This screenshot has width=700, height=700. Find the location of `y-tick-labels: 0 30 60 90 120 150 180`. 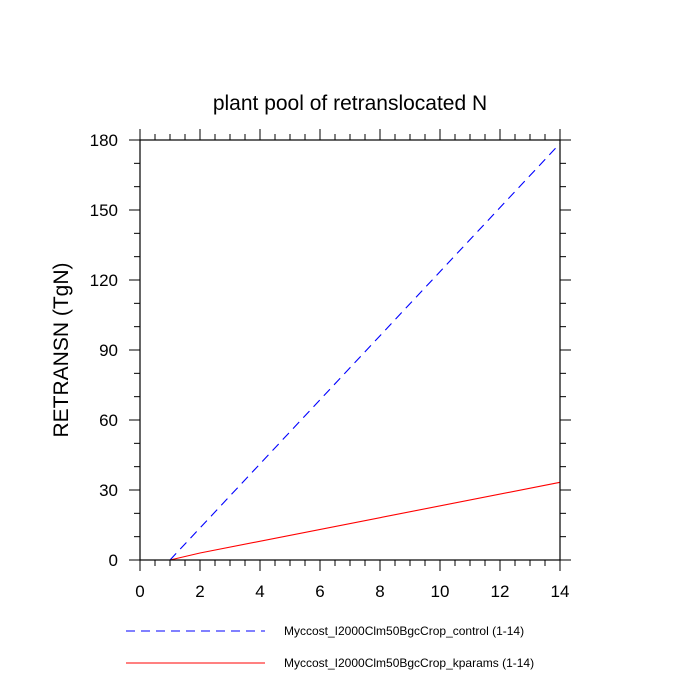

y-tick-labels: 0 30 60 90 120 150 180 is located at coordinates (104, 350).